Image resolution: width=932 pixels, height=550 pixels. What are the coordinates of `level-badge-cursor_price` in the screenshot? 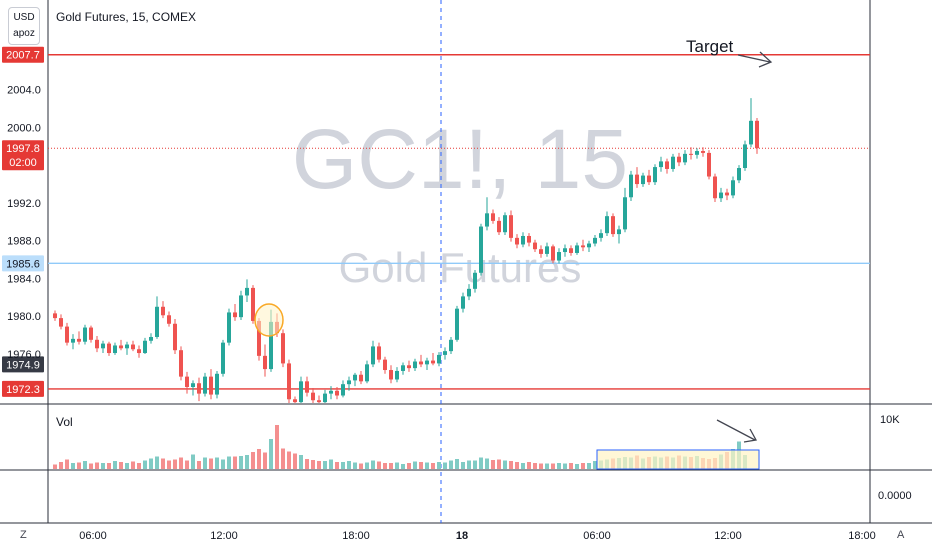 It's located at (23, 364).